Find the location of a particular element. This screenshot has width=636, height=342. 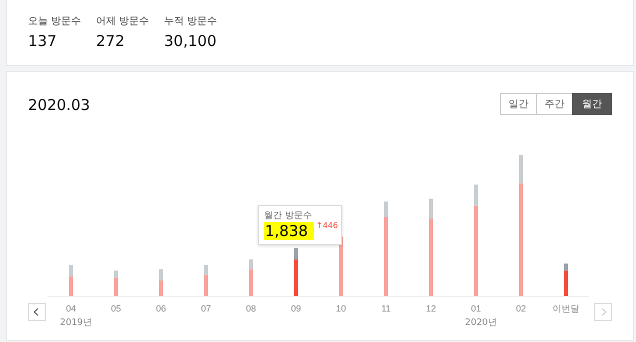

text: 오늘 방문수 is located at coordinates (55, 21).